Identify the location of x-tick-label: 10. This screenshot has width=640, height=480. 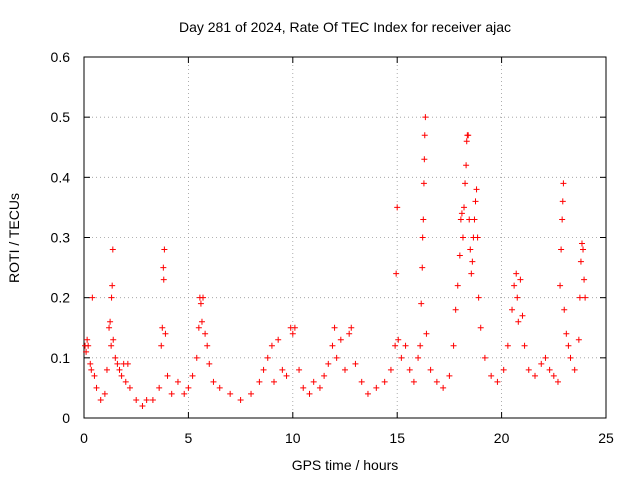
(293, 438).